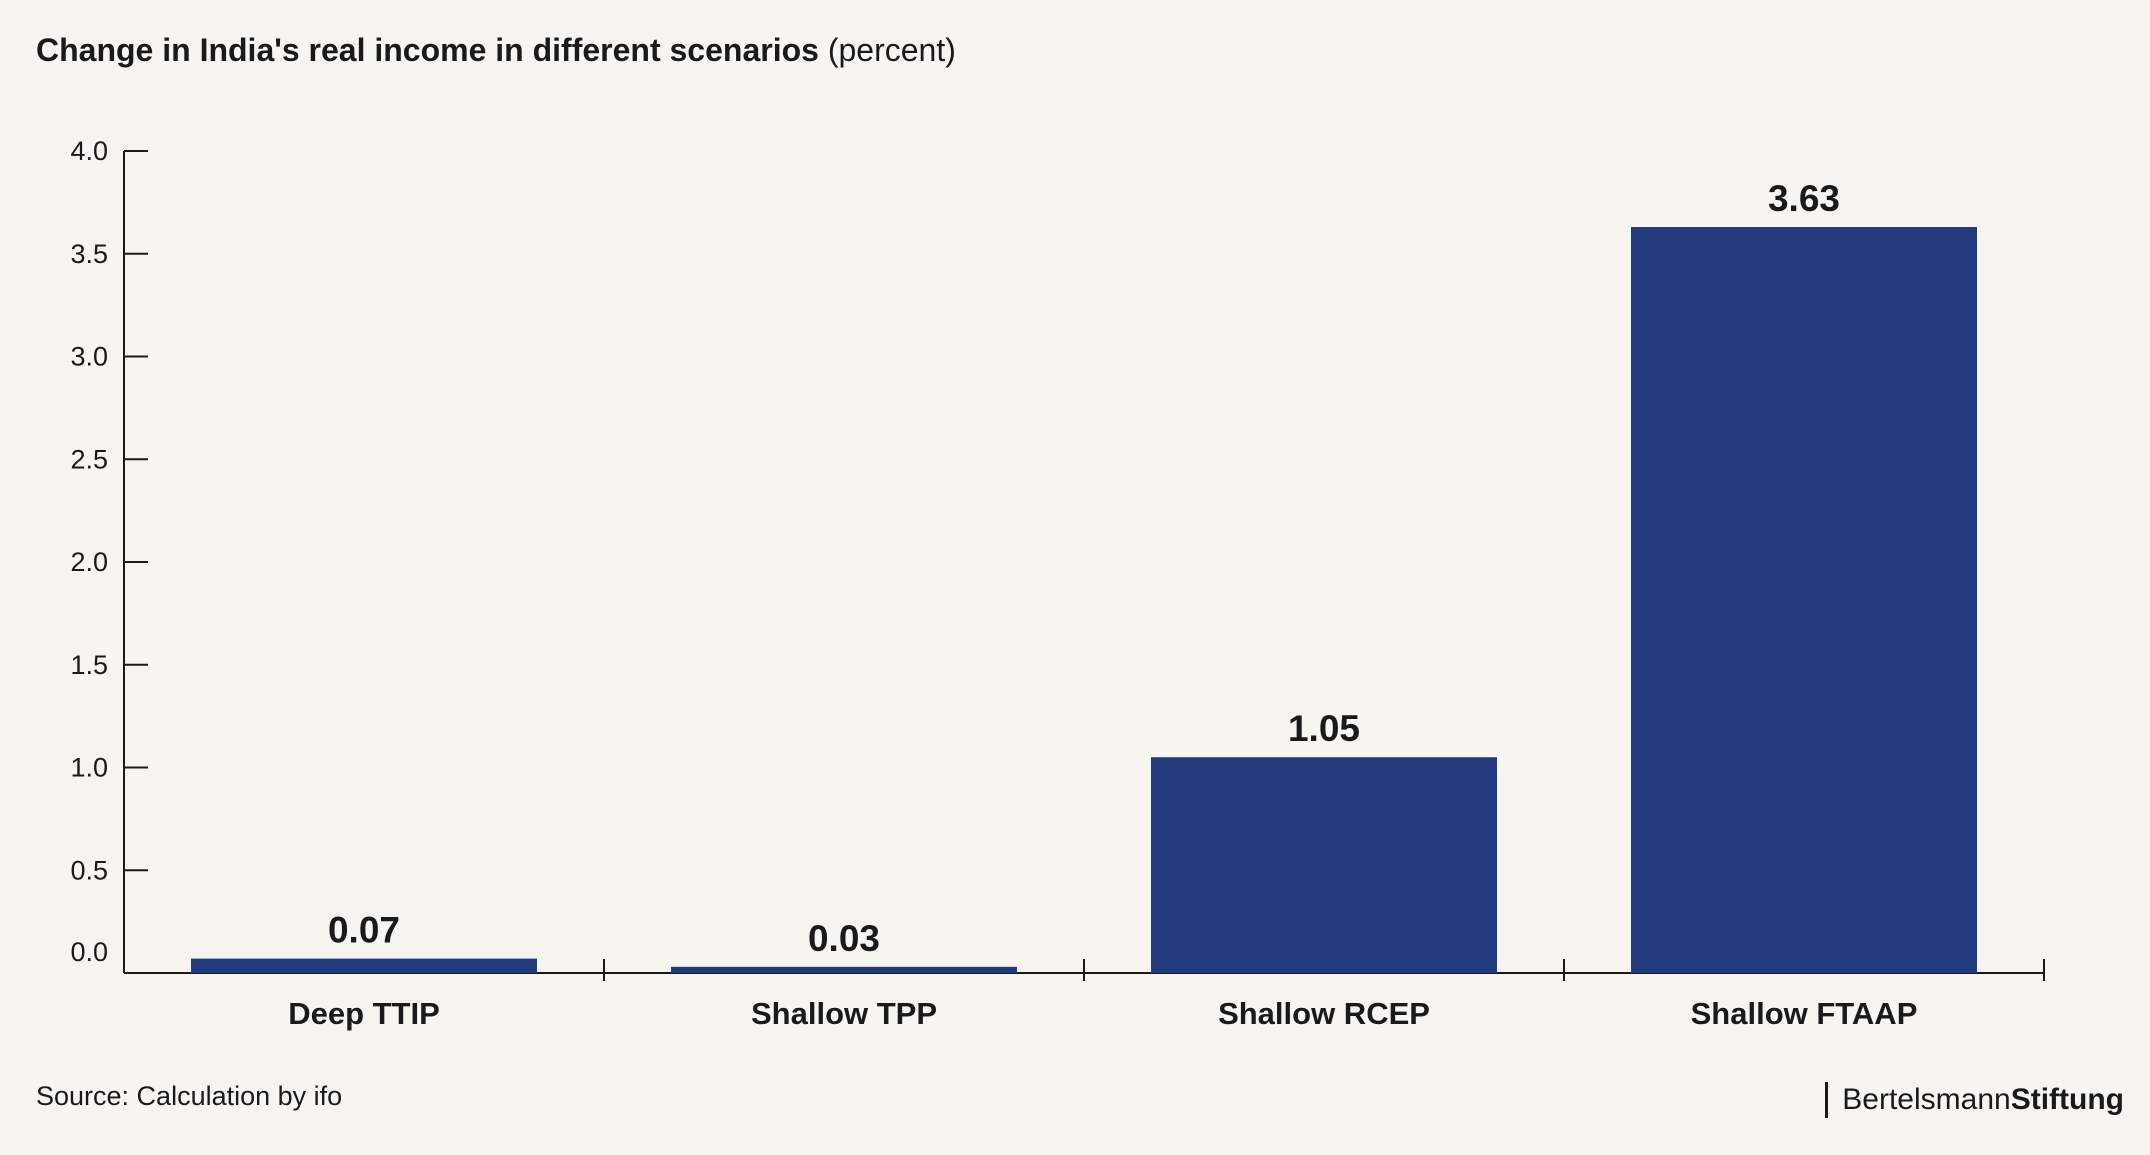  I want to click on y-tick-label: 0.0, so click(89, 952).